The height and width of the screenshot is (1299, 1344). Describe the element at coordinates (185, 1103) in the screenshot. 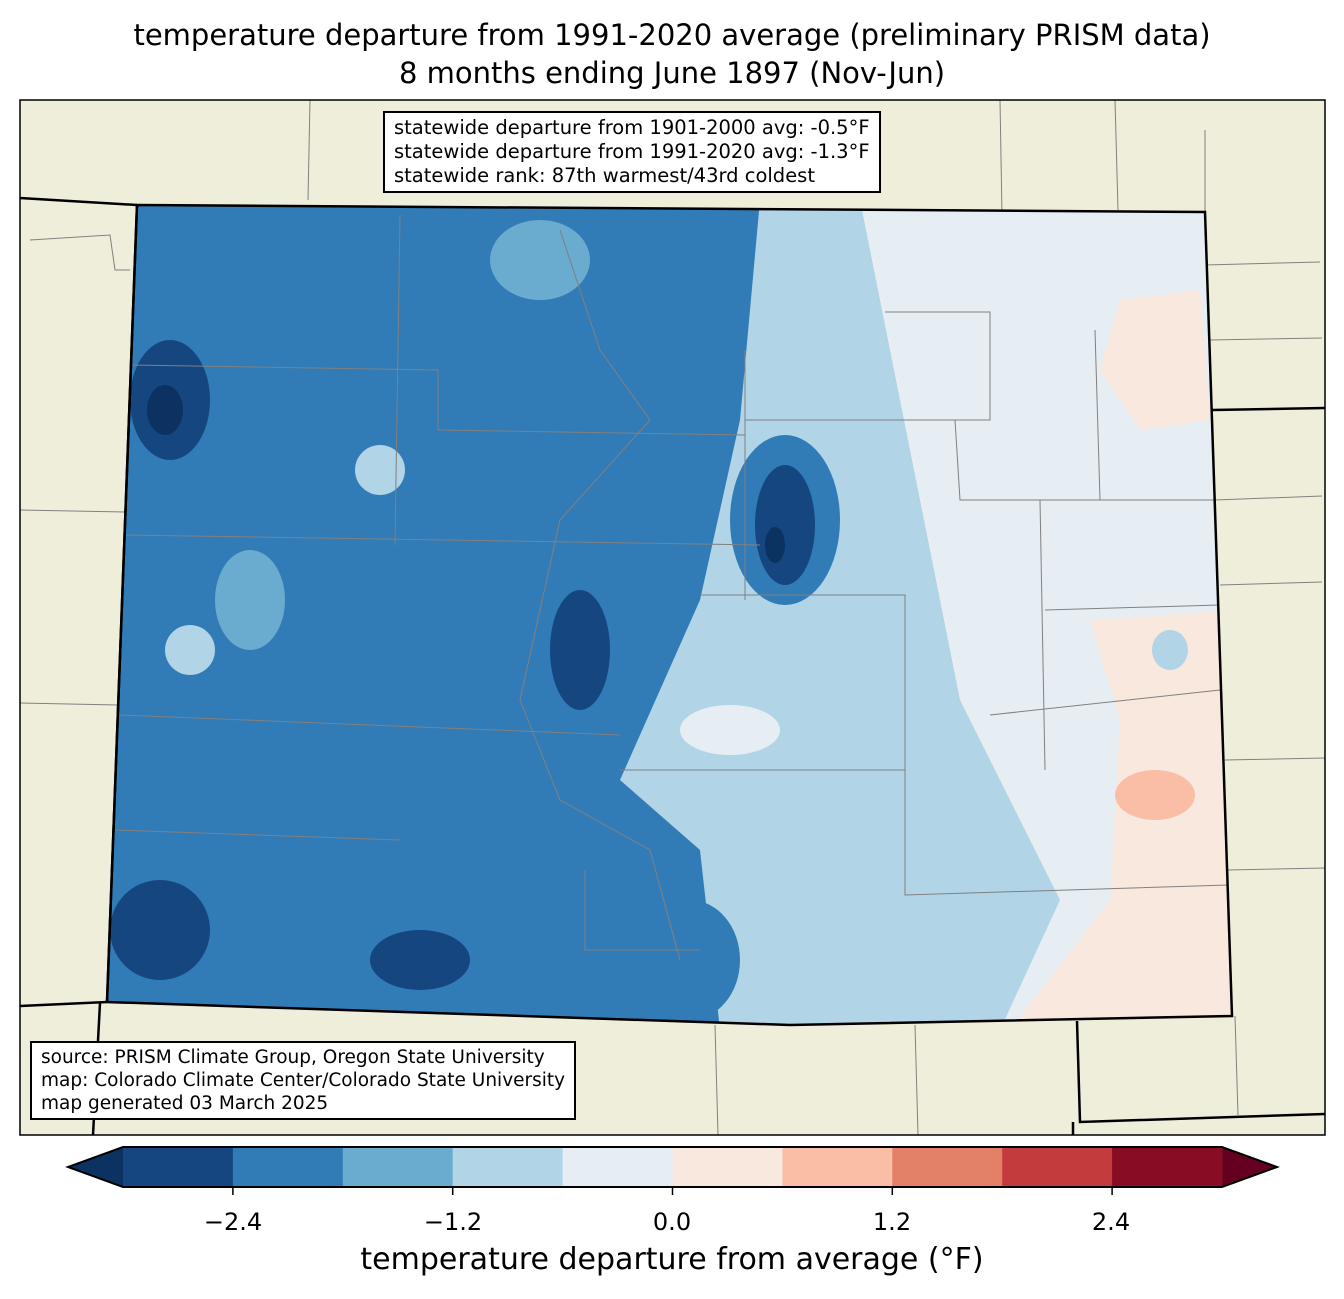

I see `source-line-3: map generated 03 March 2025` at that location.